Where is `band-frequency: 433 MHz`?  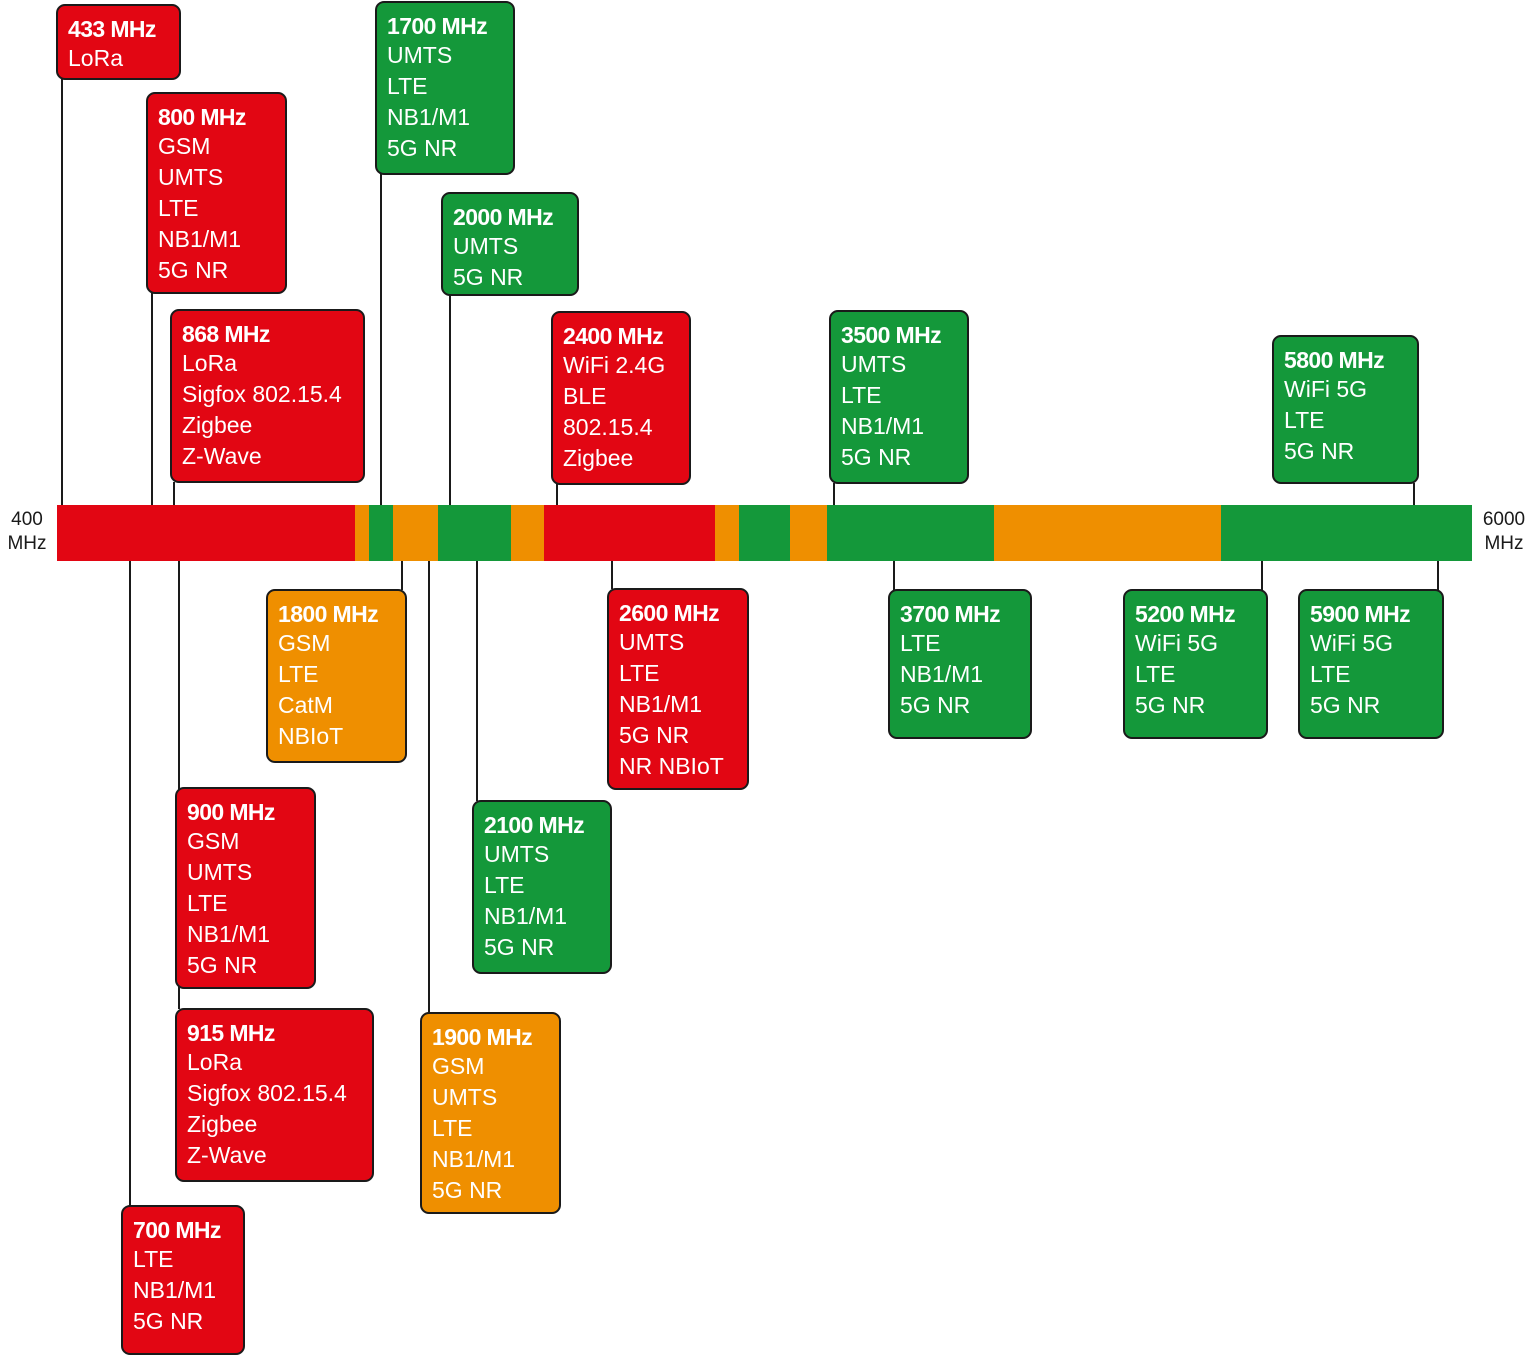 band-frequency: 433 MHz is located at coordinates (112, 29).